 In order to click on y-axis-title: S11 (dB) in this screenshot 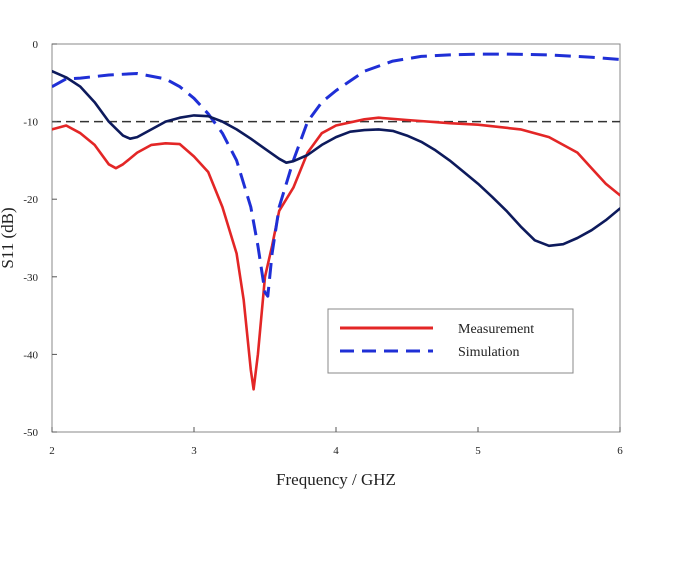, I will do `click(8, 237)`.